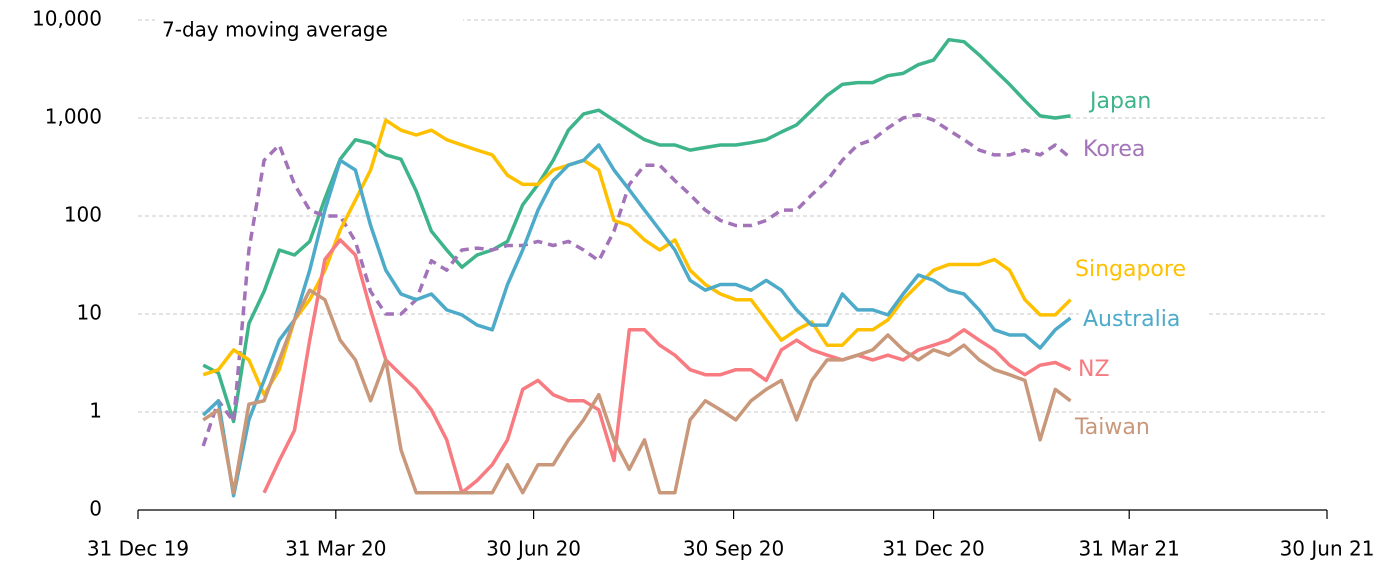 The height and width of the screenshot is (569, 1391). I want to click on x-tick-label: 31 Mar 21, so click(1129, 549).